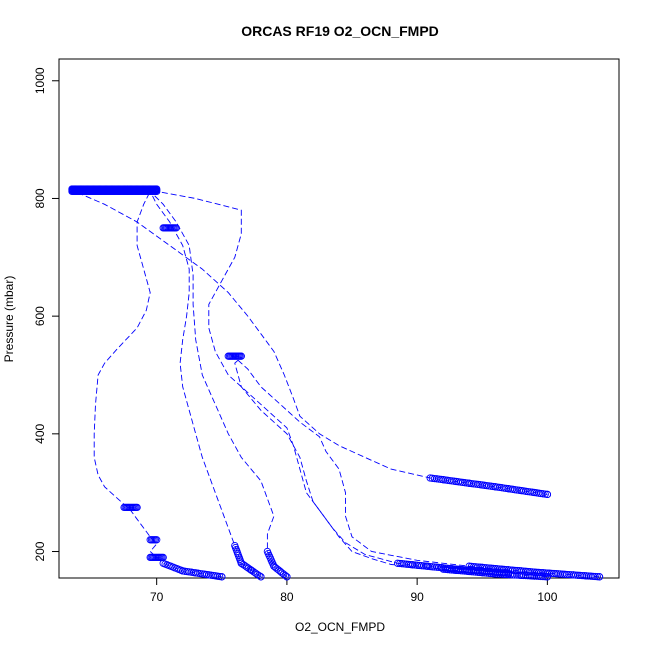 The width and height of the screenshot is (650, 650). I want to click on x-axis: 70 80 90 100, so click(354, 591).